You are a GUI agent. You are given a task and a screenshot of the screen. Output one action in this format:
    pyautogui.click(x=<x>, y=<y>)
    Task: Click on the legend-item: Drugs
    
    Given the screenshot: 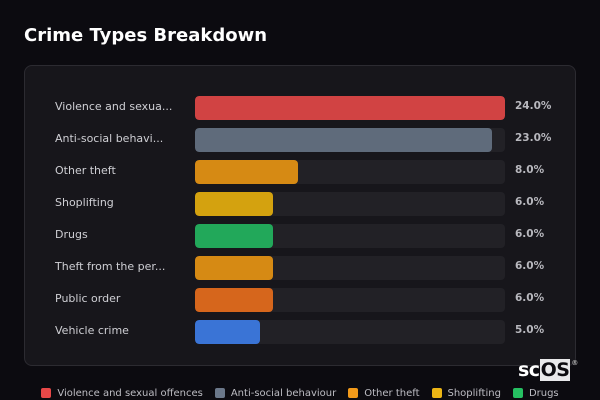 What is the action you would take?
    pyautogui.click(x=535, y=393)
    